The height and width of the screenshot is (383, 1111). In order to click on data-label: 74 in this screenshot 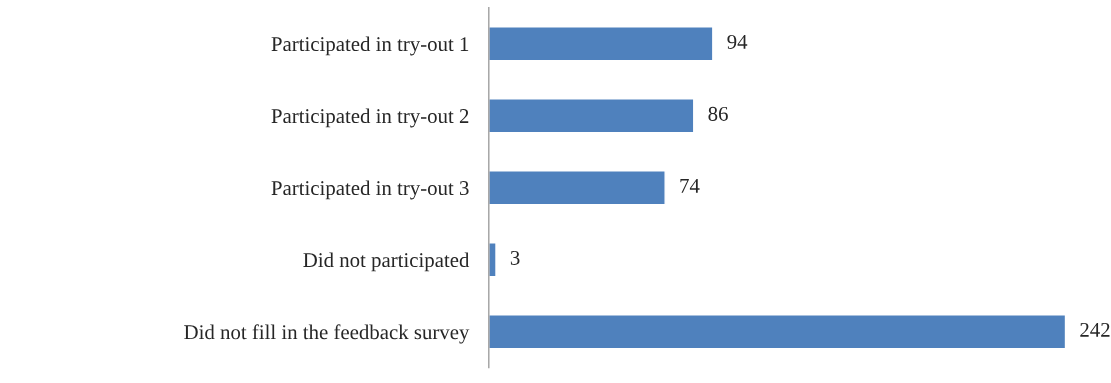, I will do `click(690, 185)`.